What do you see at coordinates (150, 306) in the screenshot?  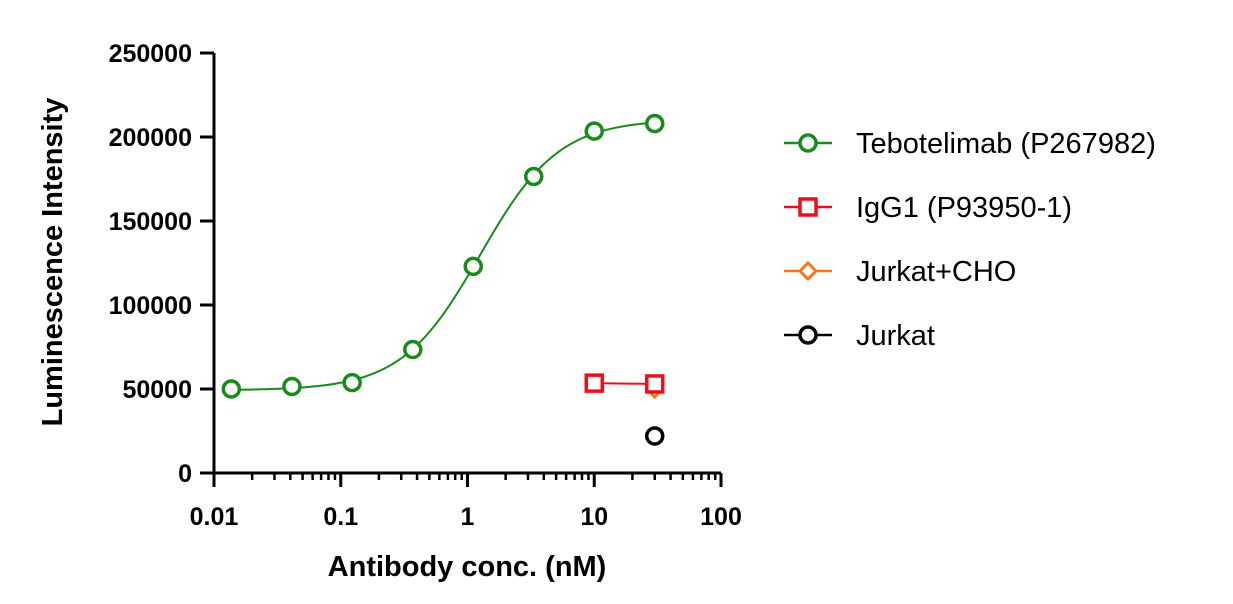 I see `y-tick-label: 100000` at bounding box center [150, 306].